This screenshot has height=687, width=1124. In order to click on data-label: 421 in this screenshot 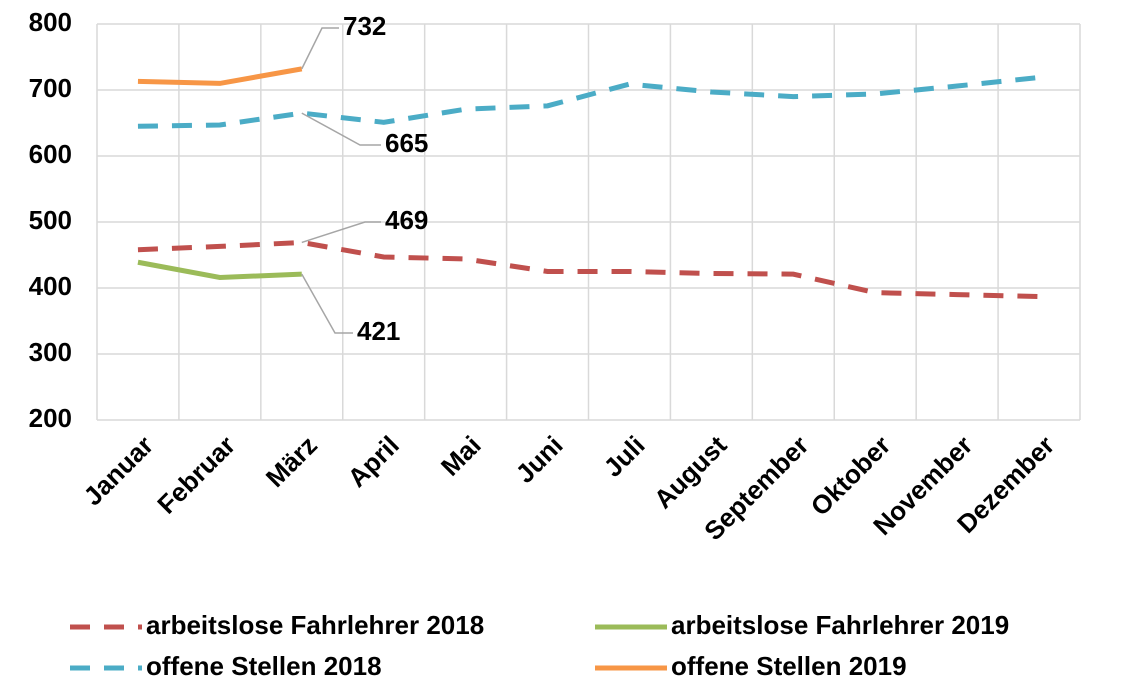, I will do `click(378, 331)`.